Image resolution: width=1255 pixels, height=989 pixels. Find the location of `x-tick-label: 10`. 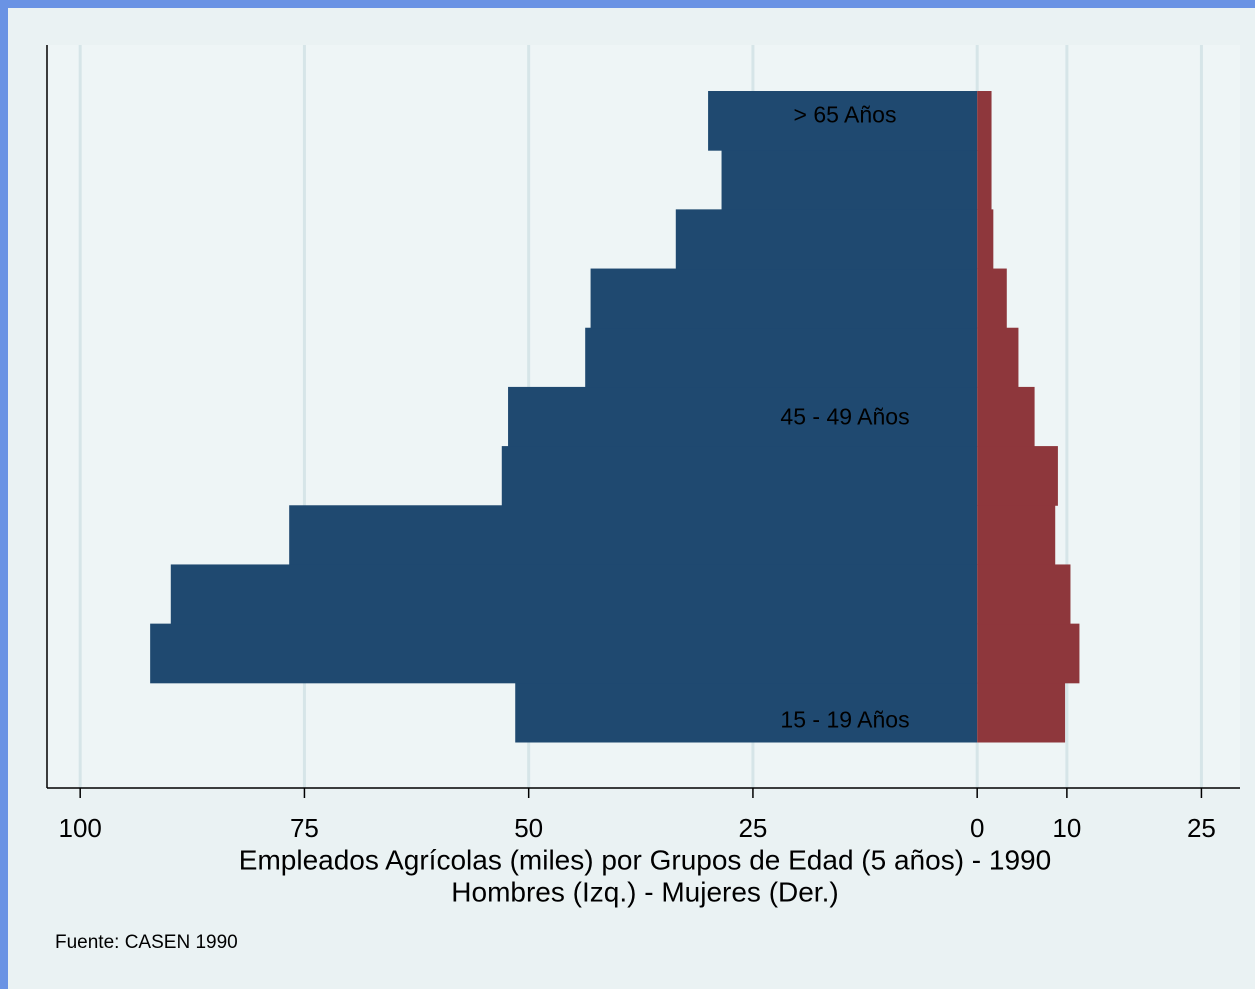

x-tick-label: 10 is located at coordinates (1066, 828).